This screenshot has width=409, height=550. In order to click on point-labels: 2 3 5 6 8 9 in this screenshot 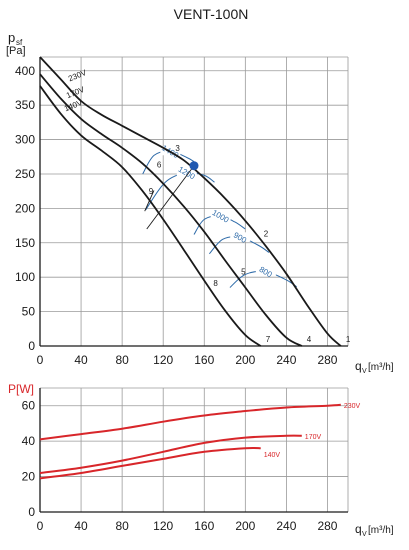, I will do `click(206, 216)`.